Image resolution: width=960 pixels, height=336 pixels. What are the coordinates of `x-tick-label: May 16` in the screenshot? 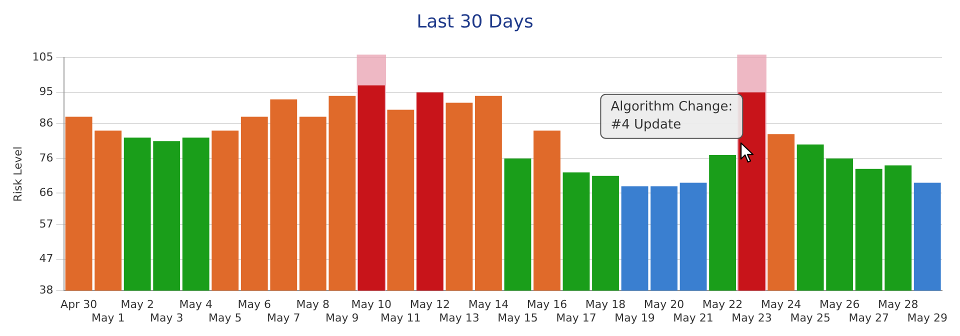 It's located at (547, 305).